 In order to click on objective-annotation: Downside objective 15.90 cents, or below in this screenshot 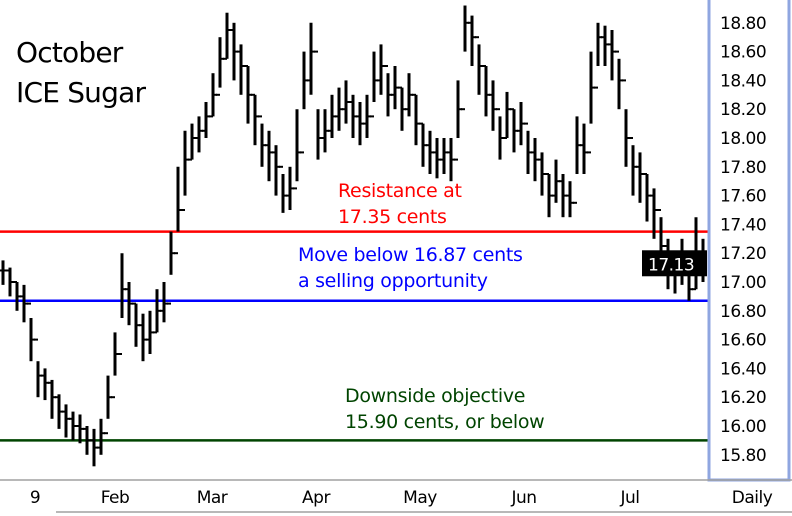, I will do `click(445, 409)`.